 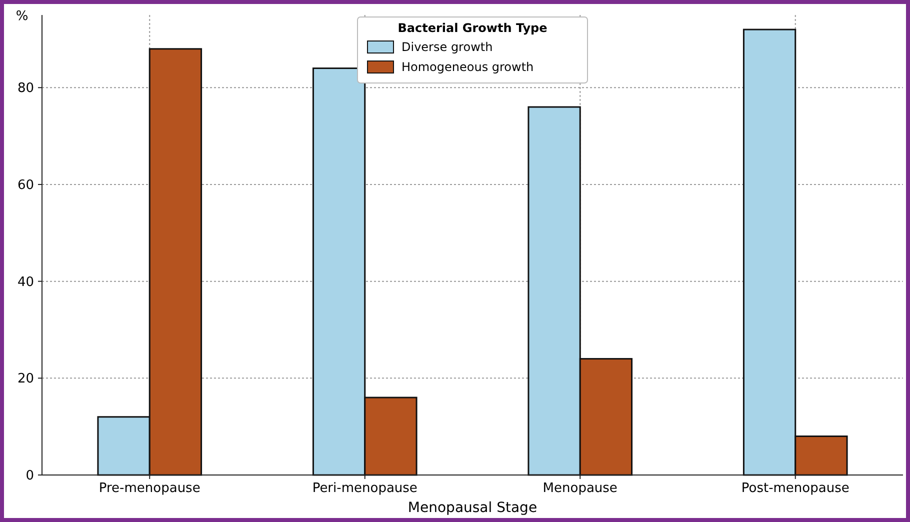 I want to click on y-tick-label: 40, so click(x=25, y=282).